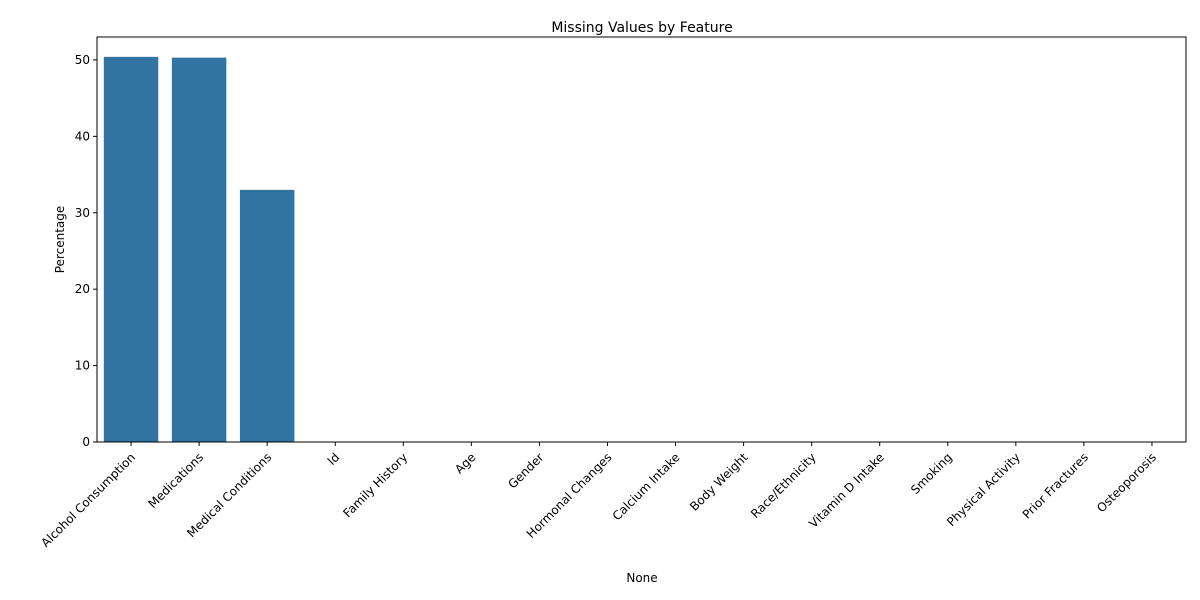 The image size is (1200, 600). Describe the element at coordinates (375, 485) in the screenshot. I see `x-tick-label: Family History` at that location.